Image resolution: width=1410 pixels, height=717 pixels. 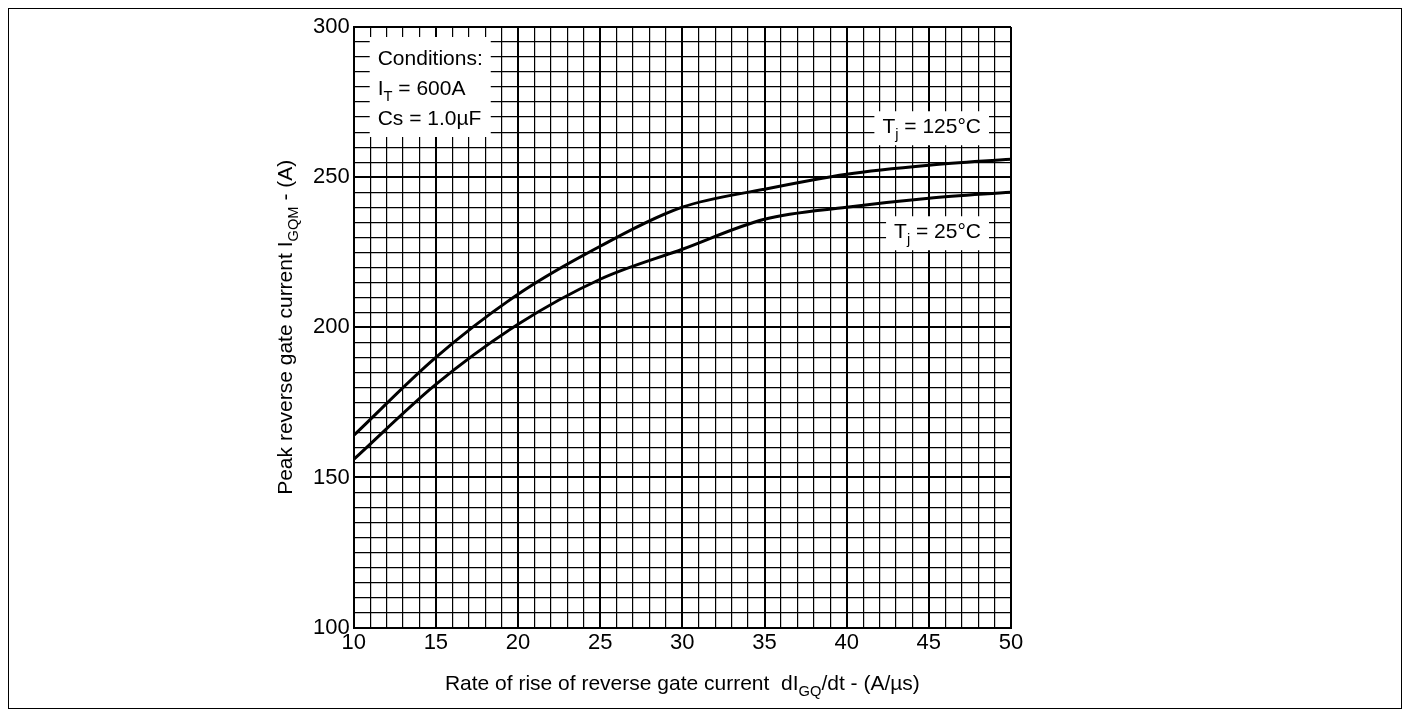 I want to click on x-tick-label: 15, so click(x=436, y=641).